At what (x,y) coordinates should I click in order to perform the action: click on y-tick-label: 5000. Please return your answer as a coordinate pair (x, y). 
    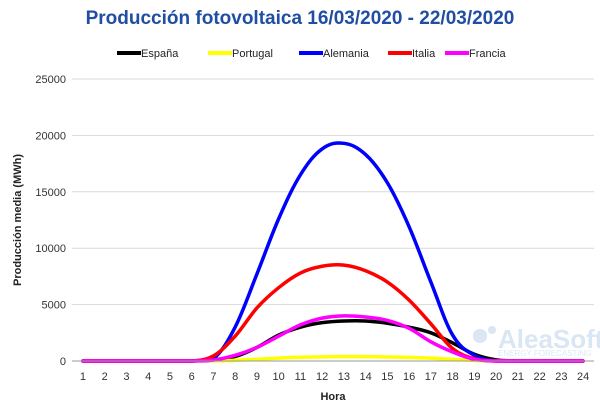
    Looking at the image, I should click on (54, 306).